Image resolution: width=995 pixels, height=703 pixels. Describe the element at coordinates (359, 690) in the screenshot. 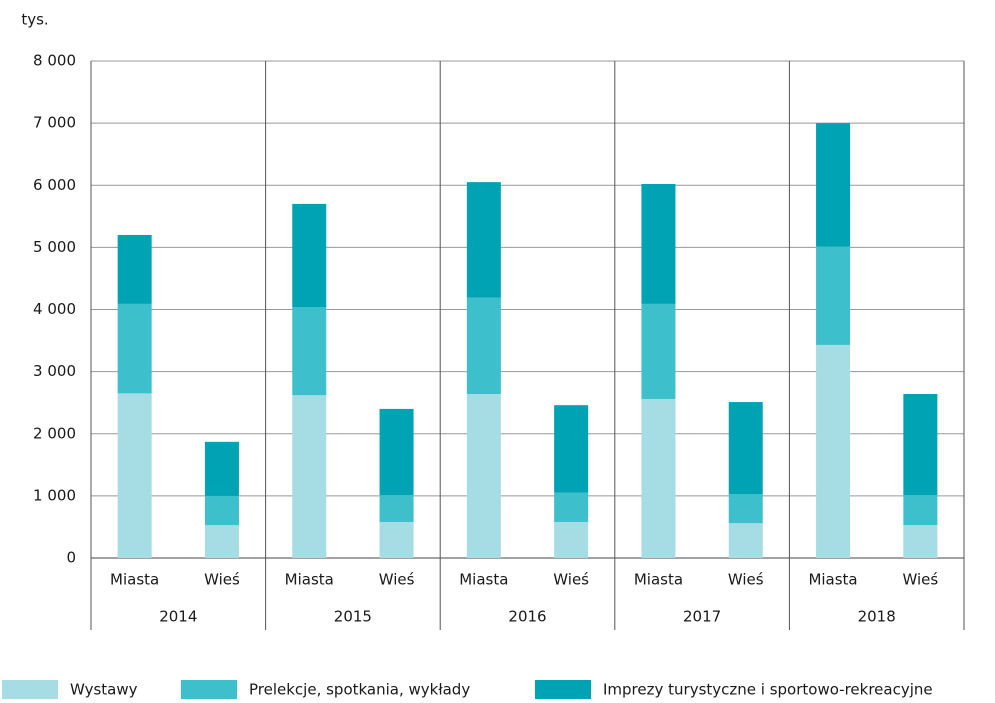

I see `legend-label: Prelekcje, spotkania, wykłady` at that location.